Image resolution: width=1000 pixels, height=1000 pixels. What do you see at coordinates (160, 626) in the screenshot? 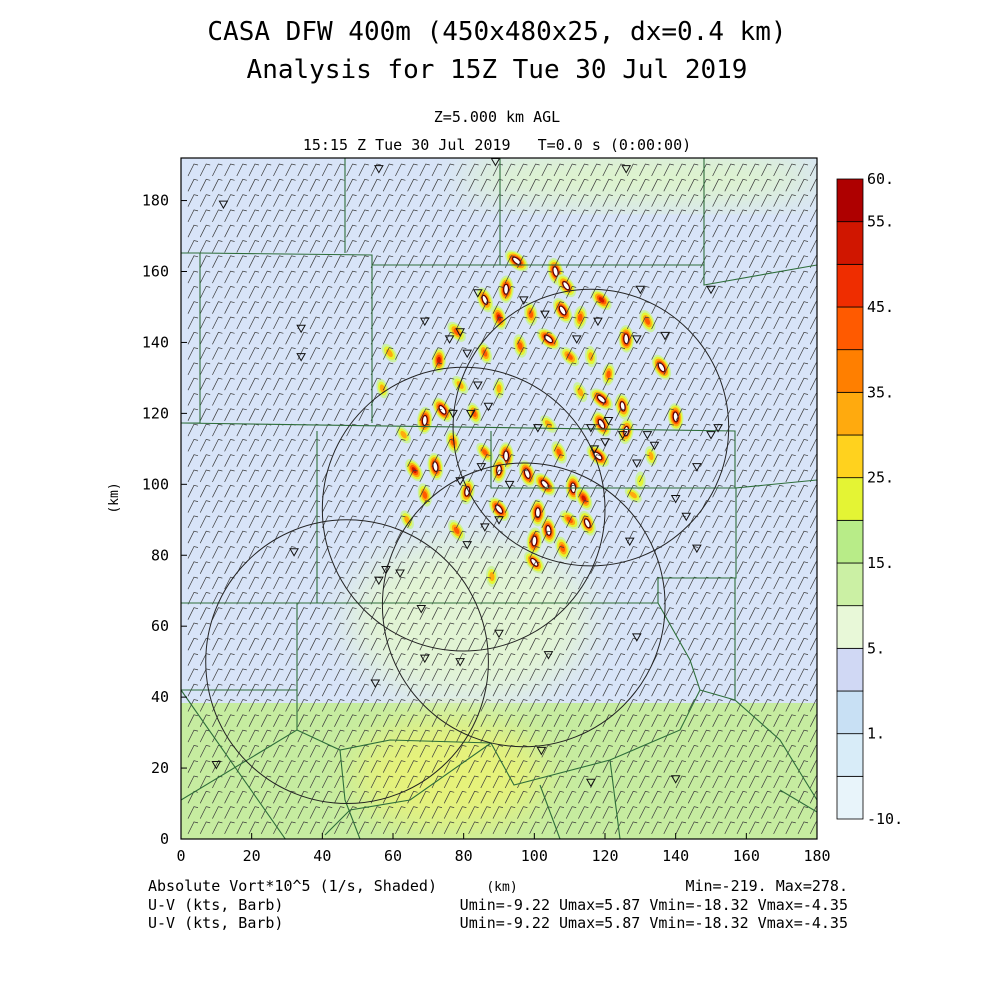
I see `y-tick-label: 60` at bounding box center [160, 626].